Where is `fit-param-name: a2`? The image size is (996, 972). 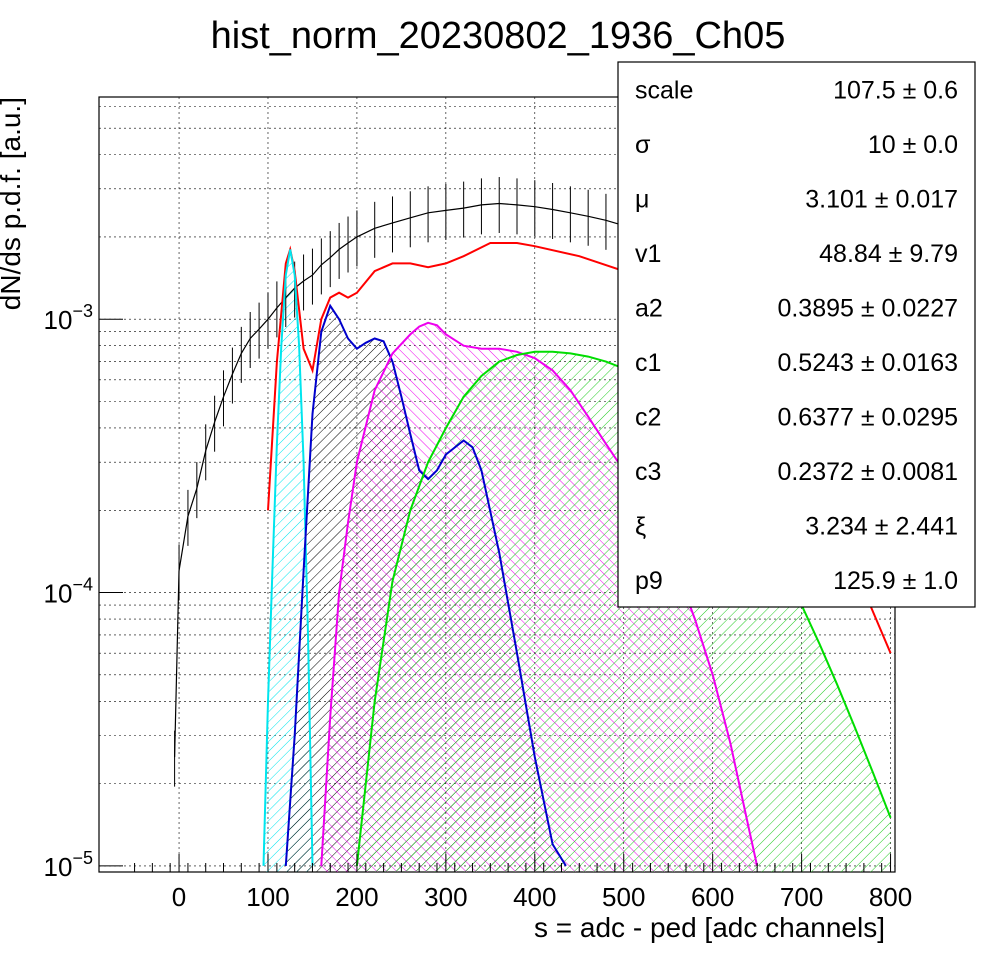 fit-param-name: a2 is located at coordinates (649, 308).